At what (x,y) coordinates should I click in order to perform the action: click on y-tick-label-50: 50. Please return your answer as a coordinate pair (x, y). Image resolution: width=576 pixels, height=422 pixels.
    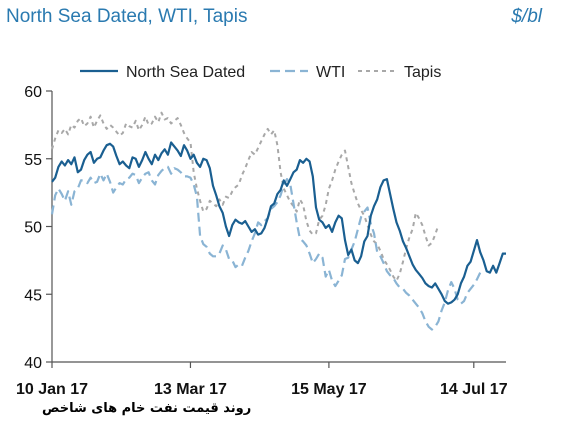
    Looking at the image, I should click on (33, 228).